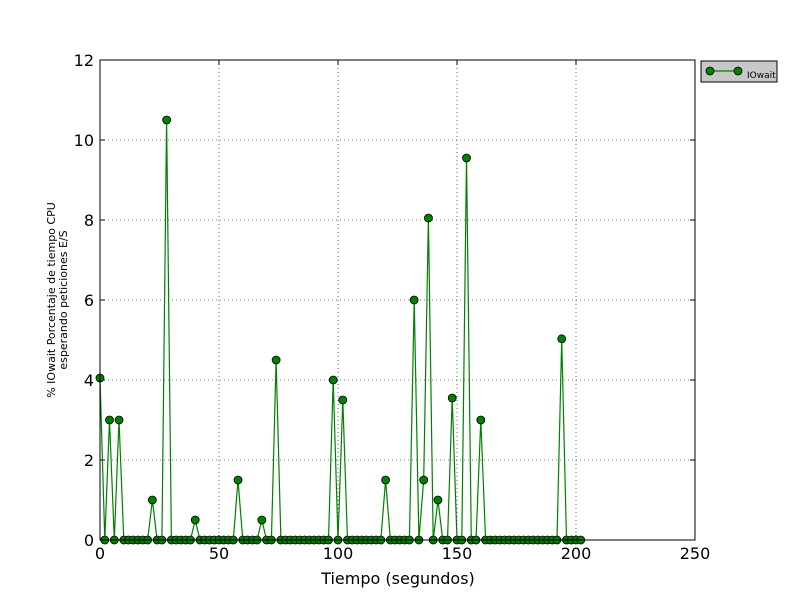  What do you see at coordinates (397, 578) in the screenshot?
I see `x-axis-title: Tiempo (segundos)` at bounding box center [397, 578].